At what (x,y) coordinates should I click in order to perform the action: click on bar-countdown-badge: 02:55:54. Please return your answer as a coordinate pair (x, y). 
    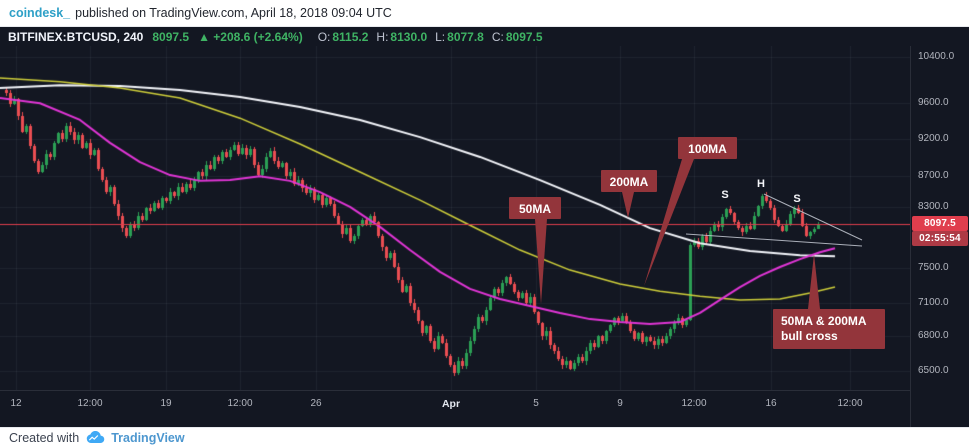
    Looking at the image, I should click on (940, 238).